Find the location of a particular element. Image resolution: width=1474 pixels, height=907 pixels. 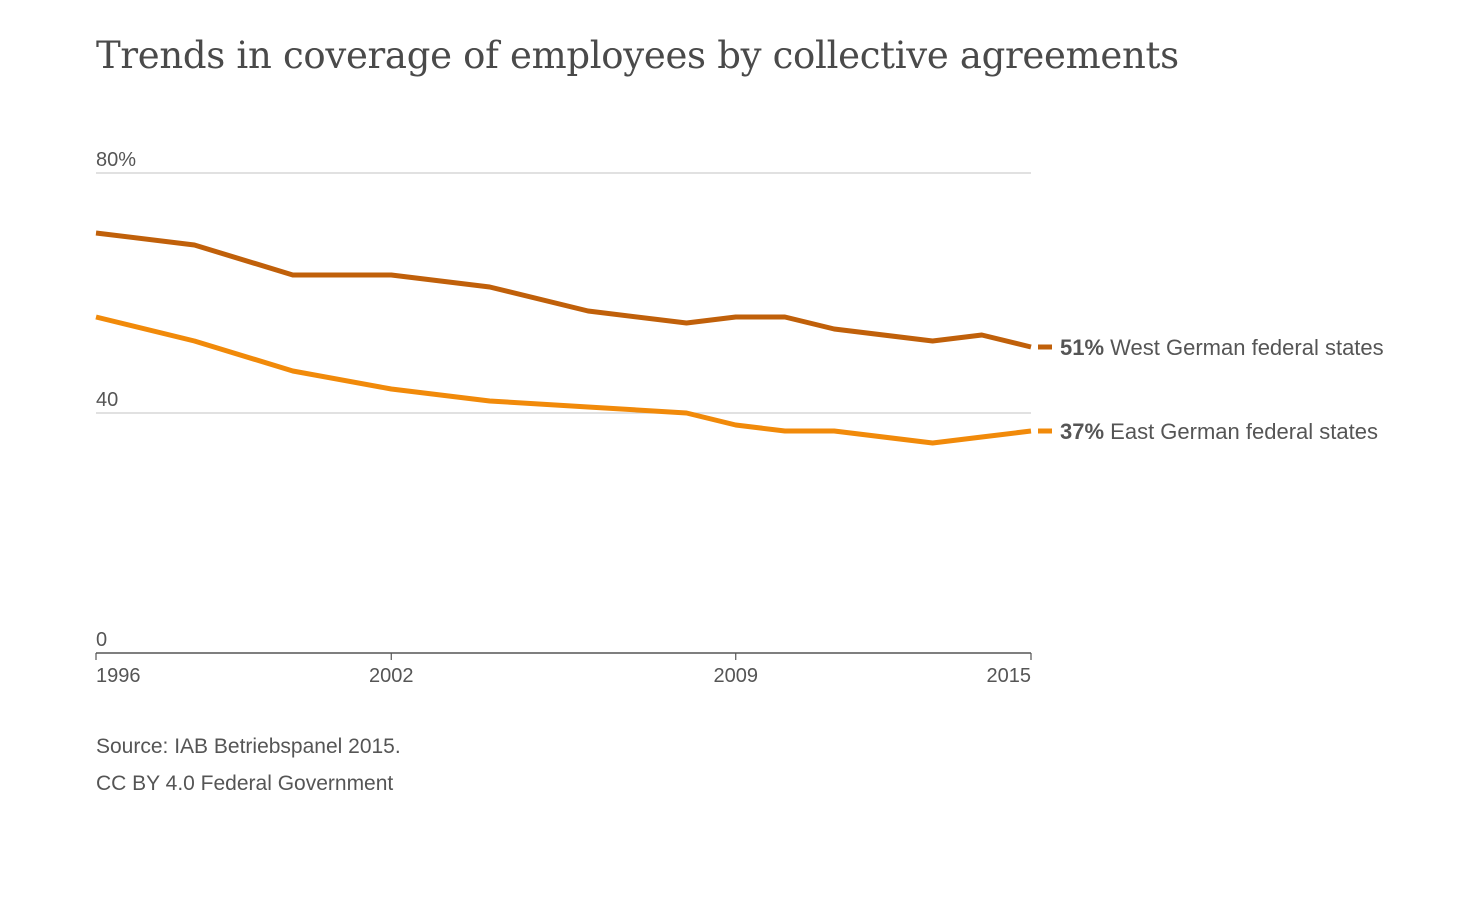

x-axis: 1996 2002 2009 2015 is located at coordinates (563, 669).